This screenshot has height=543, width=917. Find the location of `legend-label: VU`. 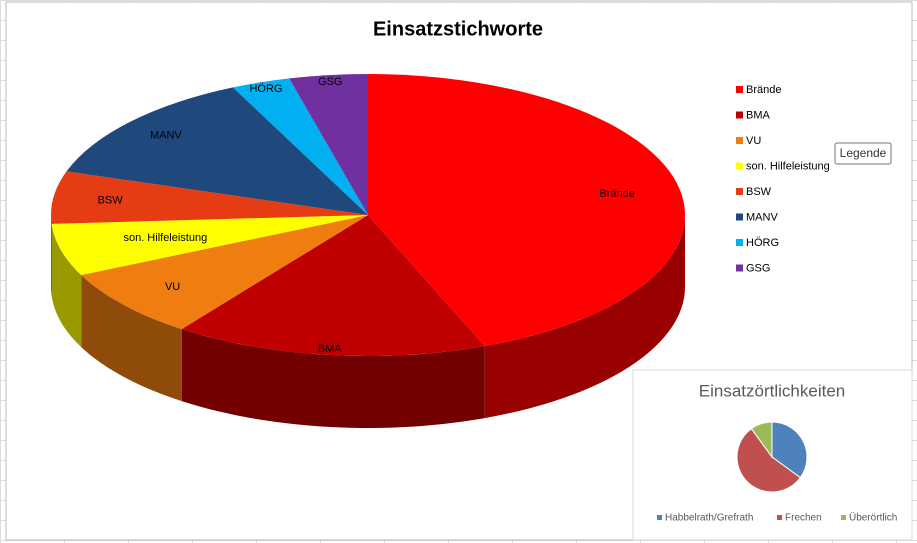

legend-label: VU is located at coordinates (753, 141).